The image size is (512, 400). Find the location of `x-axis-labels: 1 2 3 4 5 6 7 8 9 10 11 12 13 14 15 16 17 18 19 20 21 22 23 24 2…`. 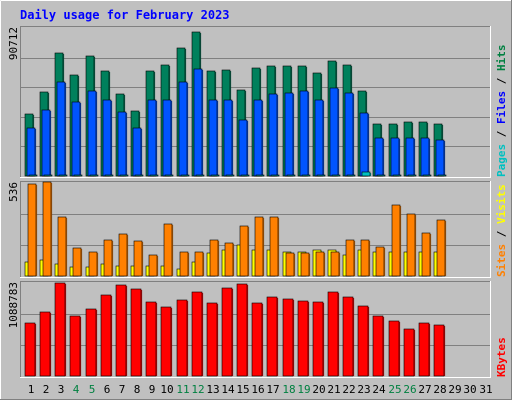

x-axis-labels: 1 2 3 4 5 6 7 8 9 10 11 12 13 14 15 16 17 18 19 20 21 22 23 24 2… is located at coordinates (260, 389).